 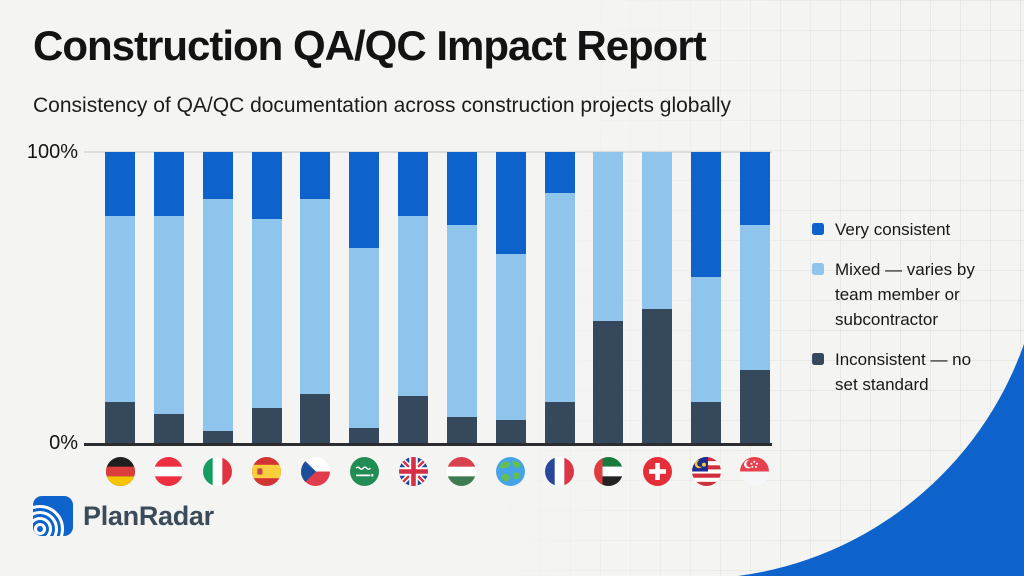 I want to click on flag-ae-icon, so click(x=608, y=471).